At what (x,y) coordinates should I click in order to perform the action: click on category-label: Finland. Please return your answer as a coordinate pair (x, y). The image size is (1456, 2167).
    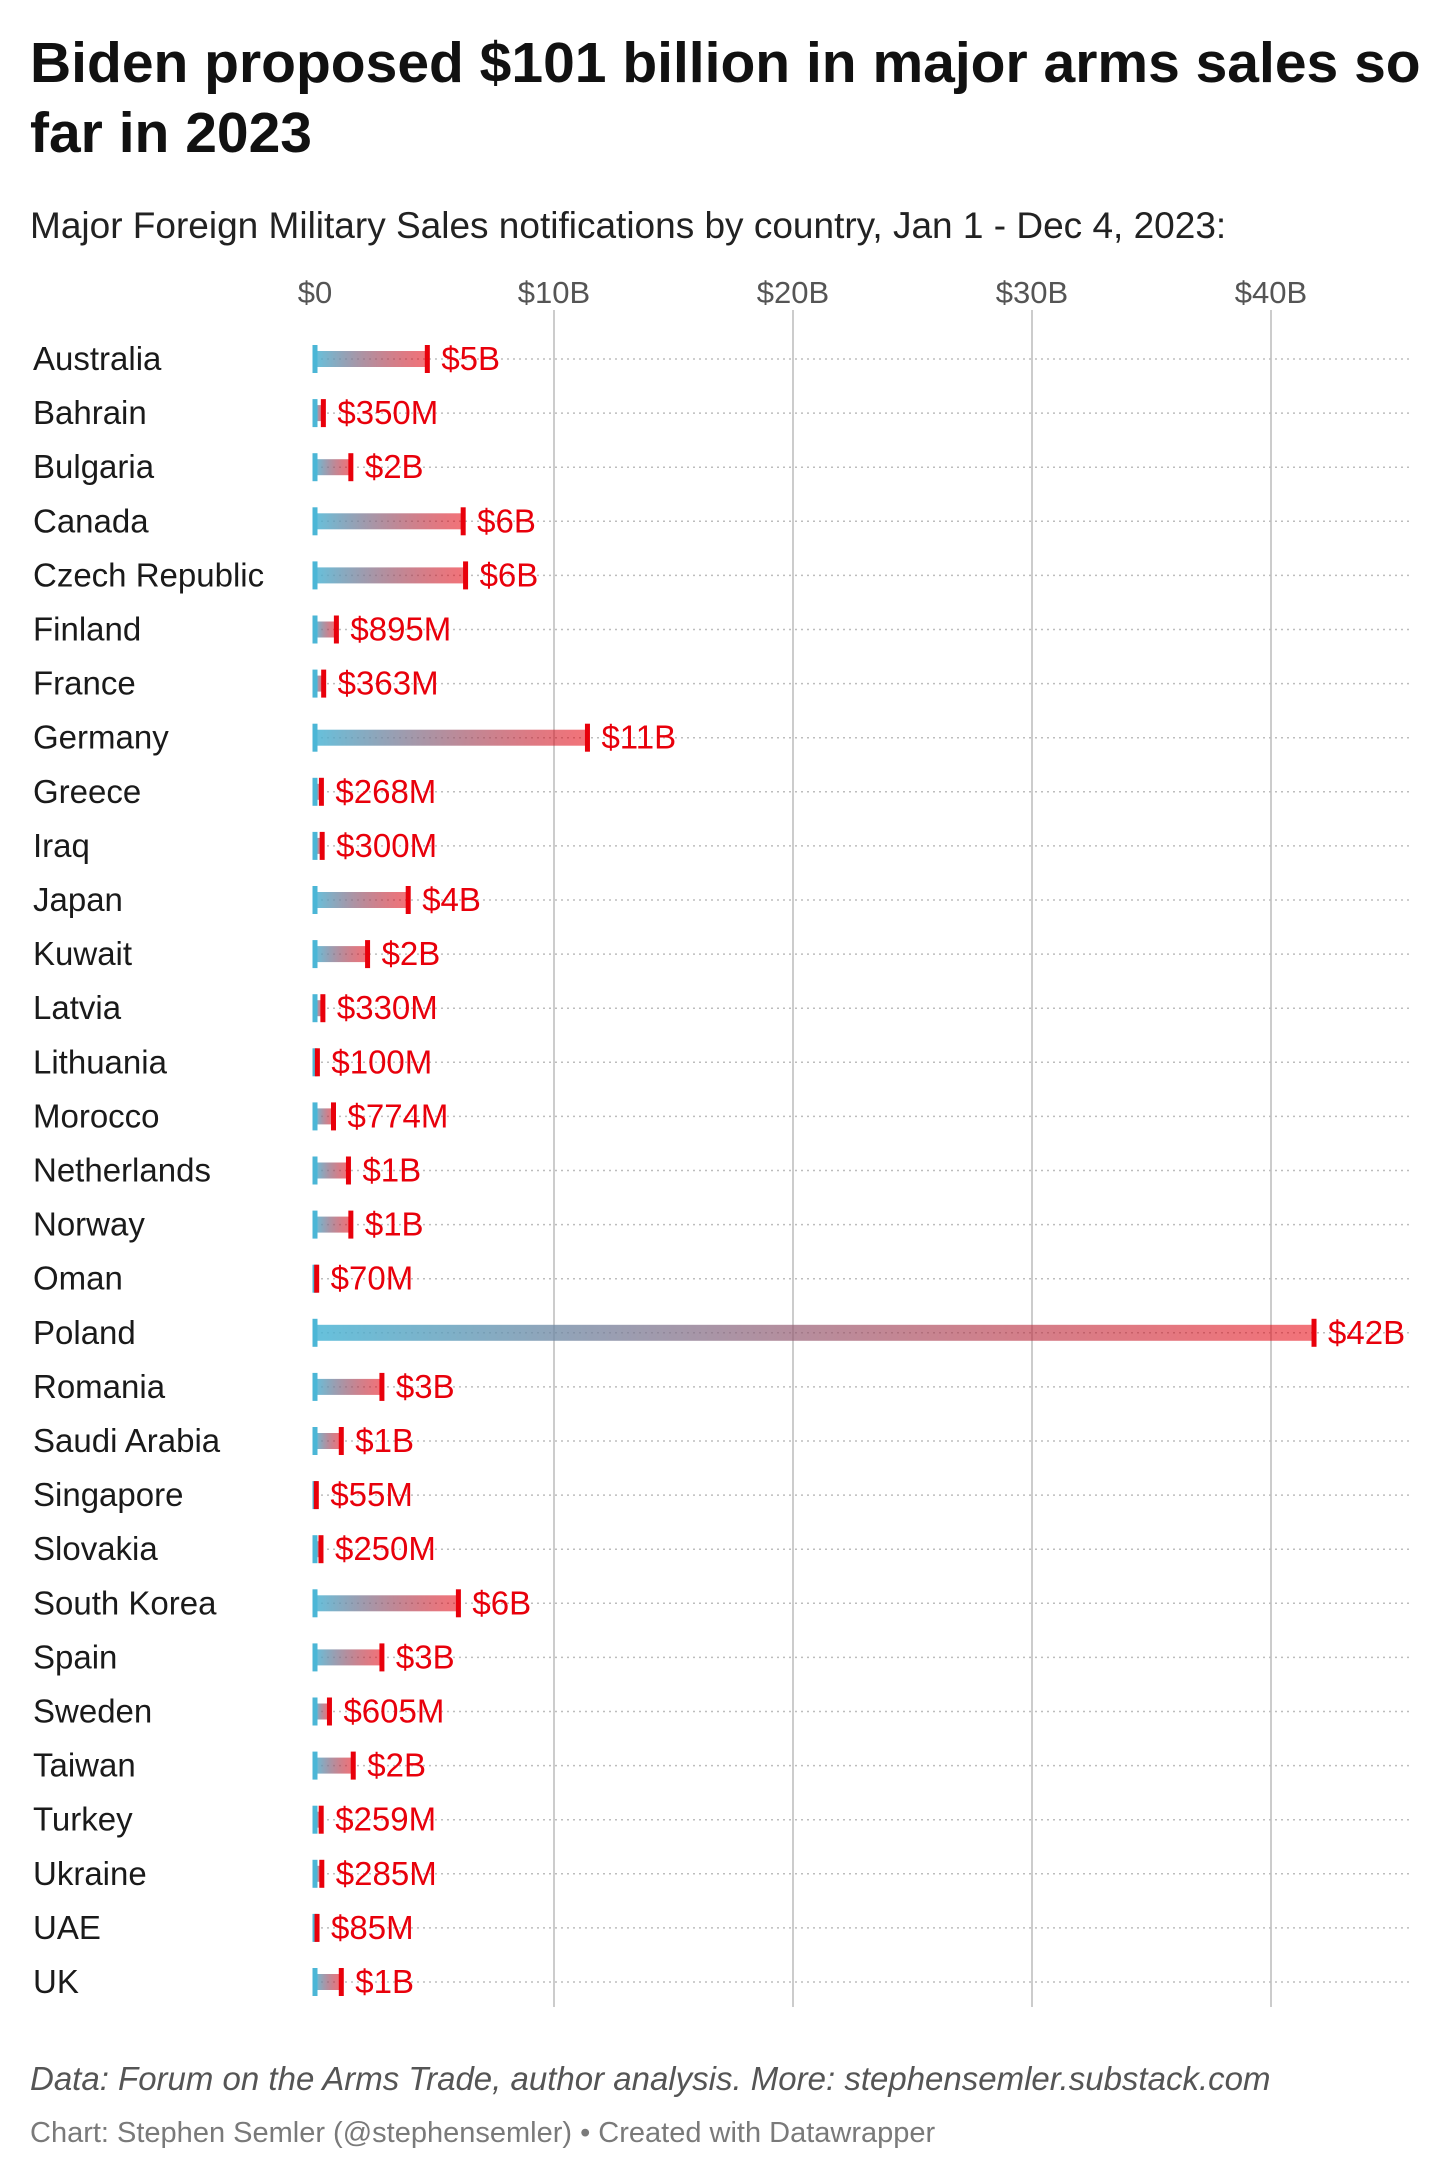
    Looking at the image, I should click on (87, 629).